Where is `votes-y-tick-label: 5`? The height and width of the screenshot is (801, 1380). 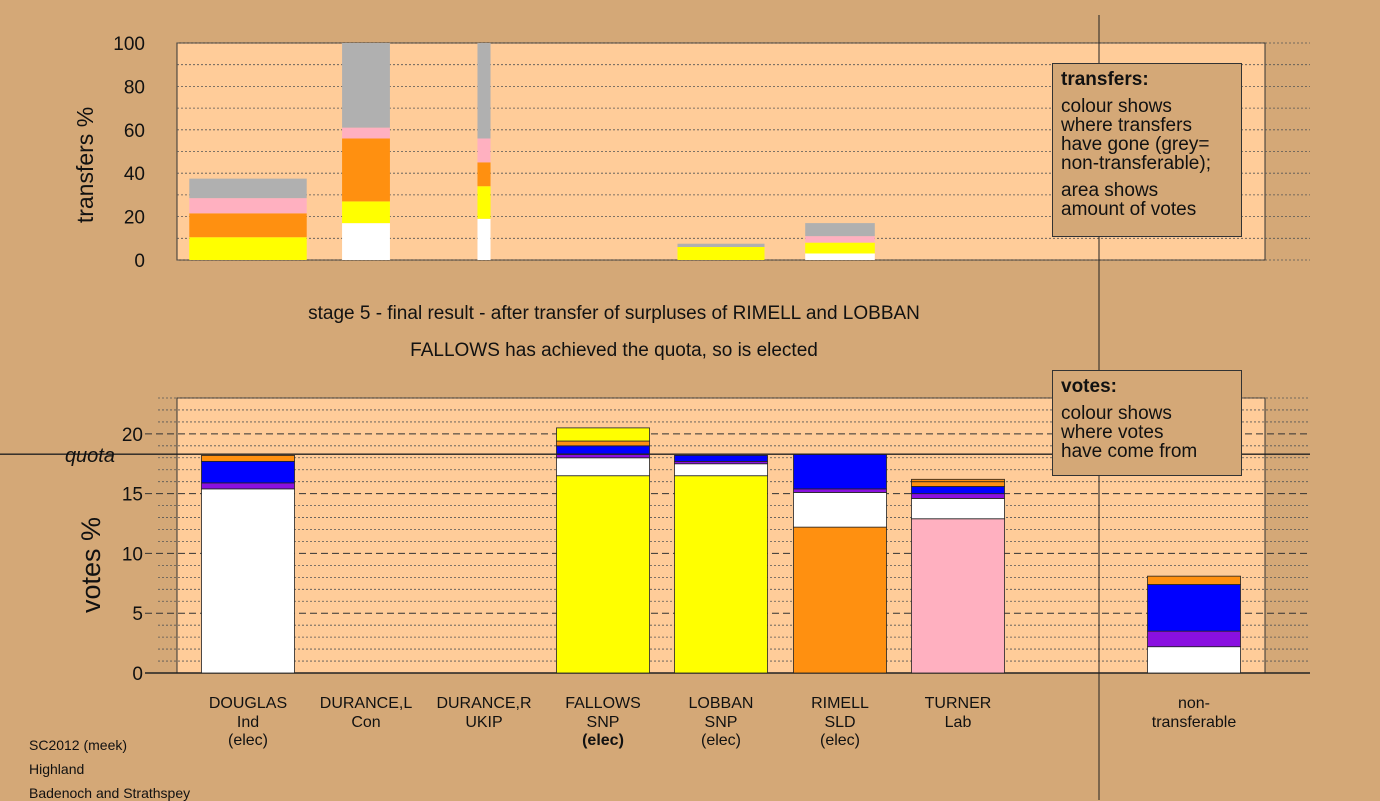 votes-y-tick-label: 5 is located at coordinates (137, 614).